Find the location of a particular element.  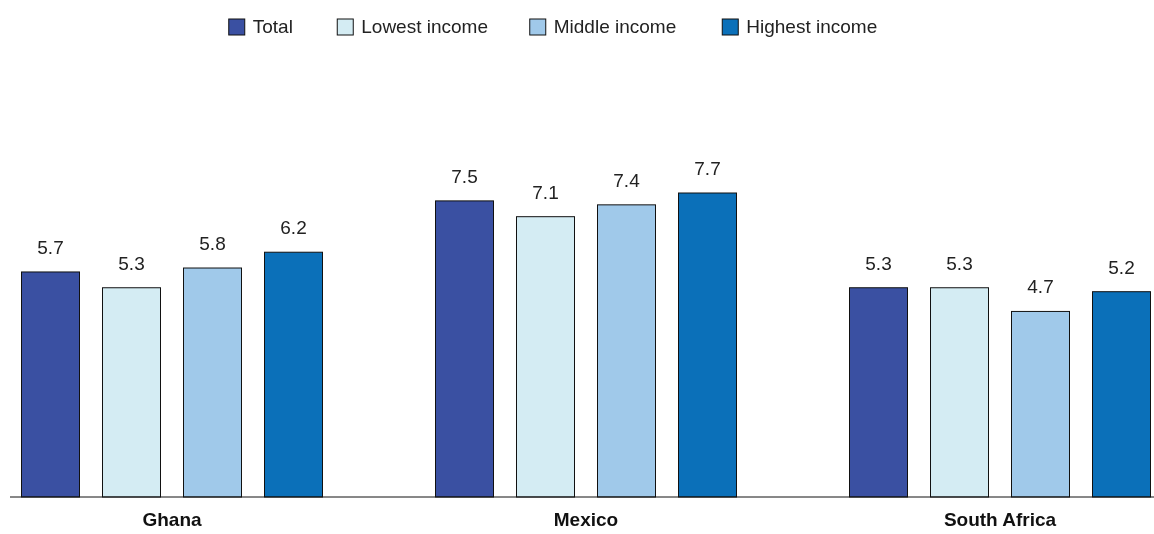

data-label: 7.1 is located at coordinates (545, 192).